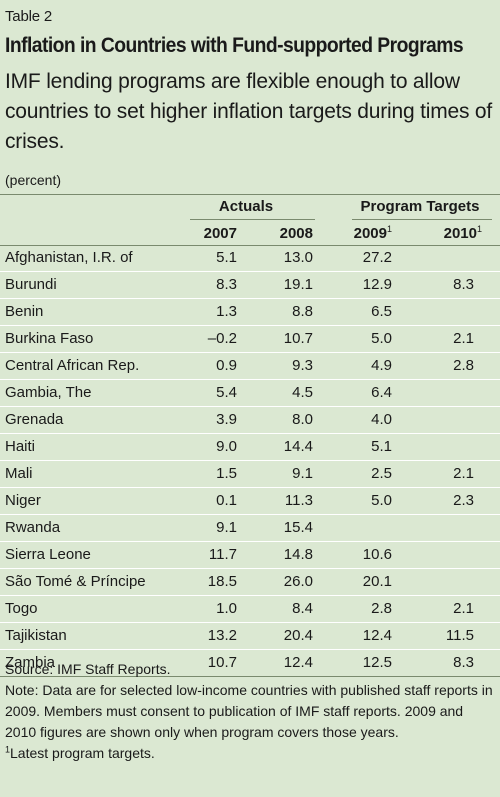 The height and width of the screenshot is (797, 500). I want to click on value-2008: 8.4, so click(302, 608).